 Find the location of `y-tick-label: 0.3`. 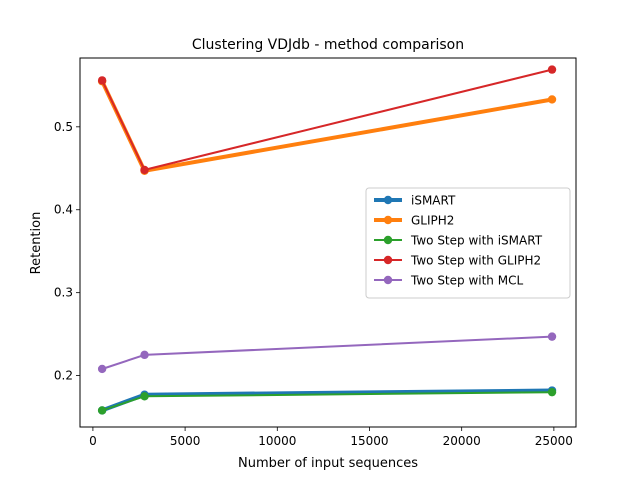

y-tick-label: 0.3 is located at coordinates (63, 293).